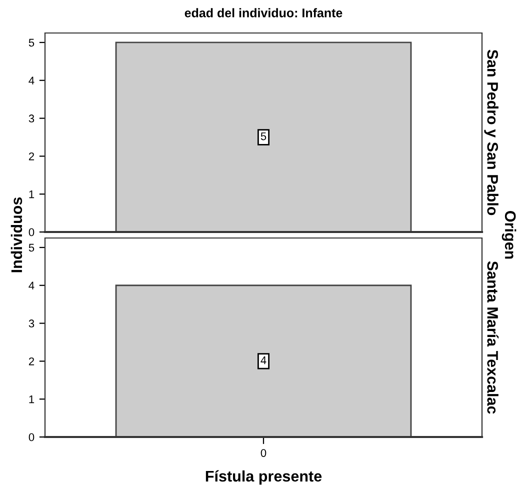 The image size is (518, 491). Describe the element at coordinates (263, 13) in the screenshot. I see `chart-title: edad del individuo: Infante` at that location.